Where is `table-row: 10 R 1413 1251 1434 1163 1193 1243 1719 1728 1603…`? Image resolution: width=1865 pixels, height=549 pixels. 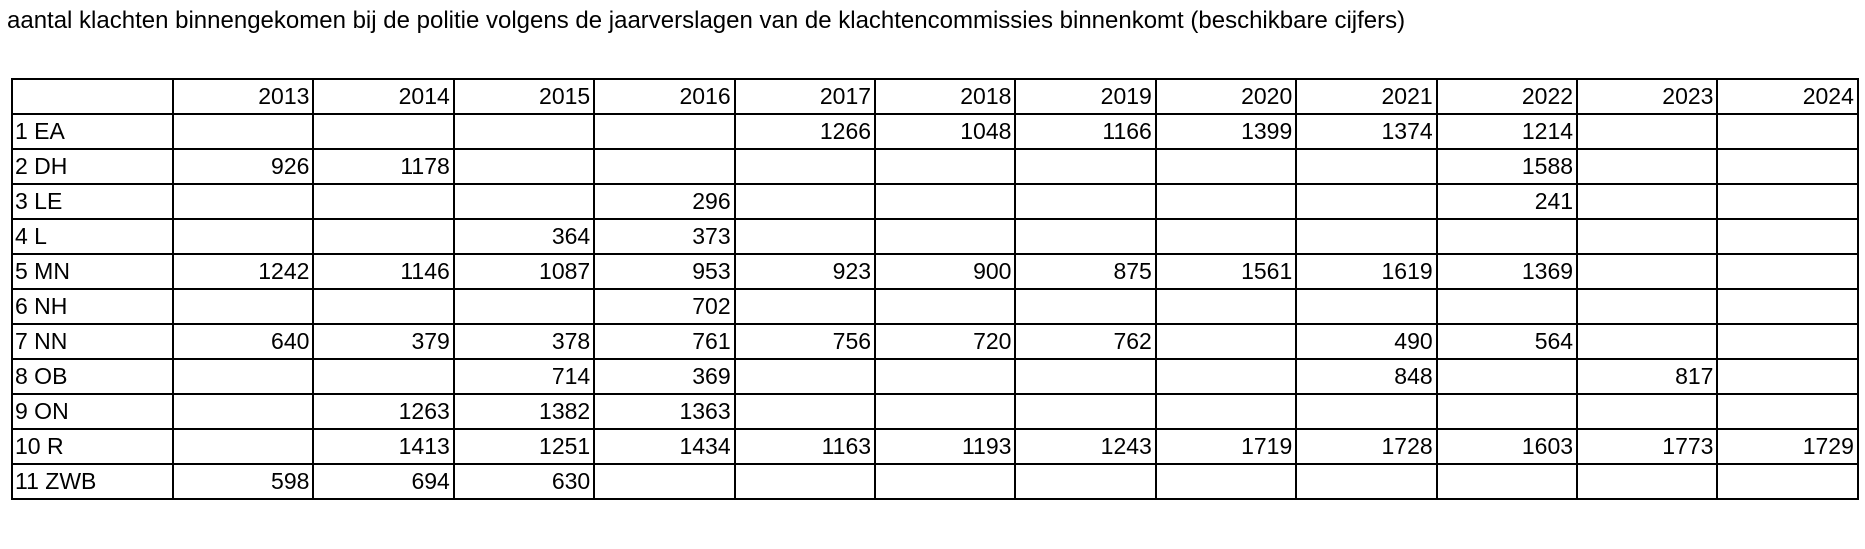 table-row: 10 R 1413 1251 1434 1163 1193 1243 1719 1728 1603… is located at coordinates (935, 446).